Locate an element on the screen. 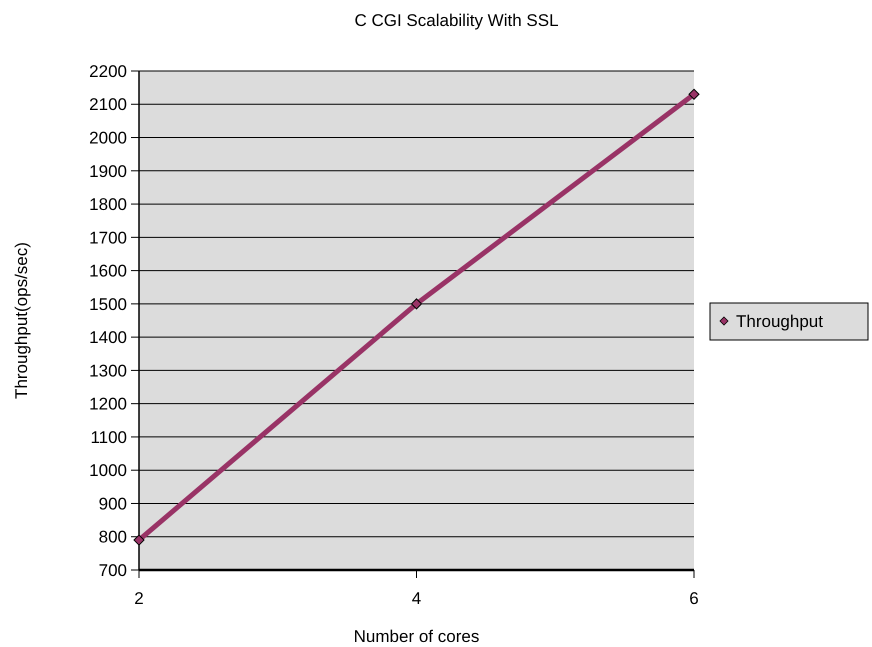  y-tick-label: 1200 is located at coordinates (108, 404).